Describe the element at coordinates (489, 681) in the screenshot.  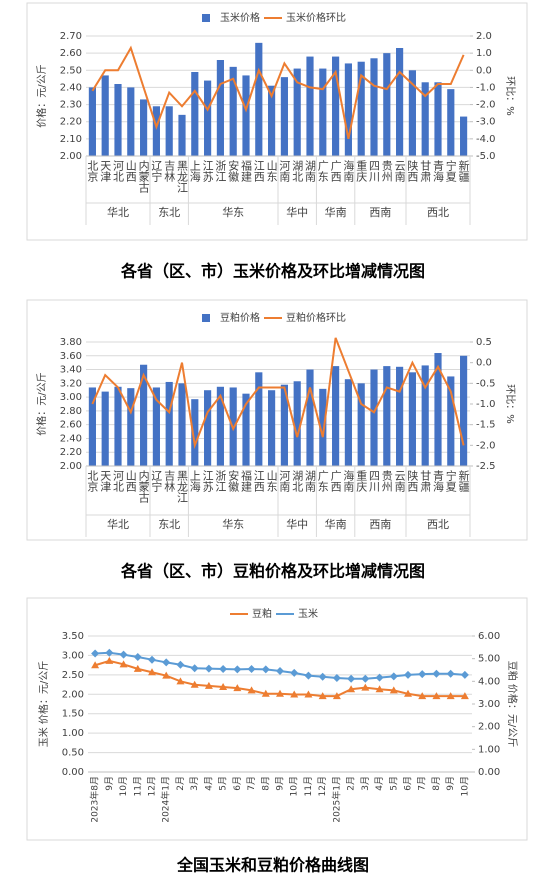
I see `y2-tick-label: 4.00` at that location.